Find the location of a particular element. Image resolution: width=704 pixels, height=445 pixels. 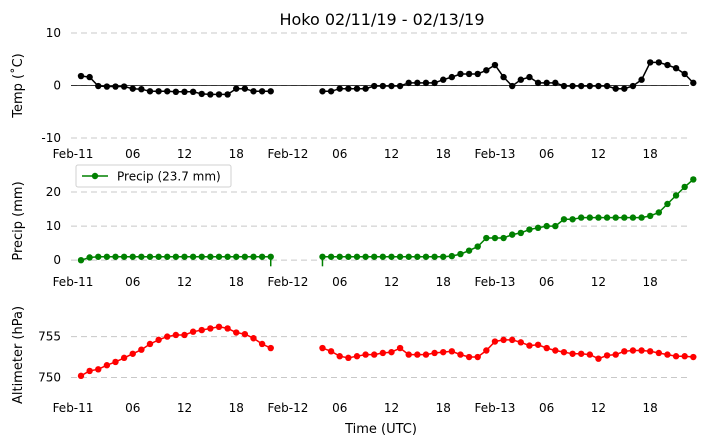

legend-label: Precip (23.7 mm) is located at coordinates (169, 177).